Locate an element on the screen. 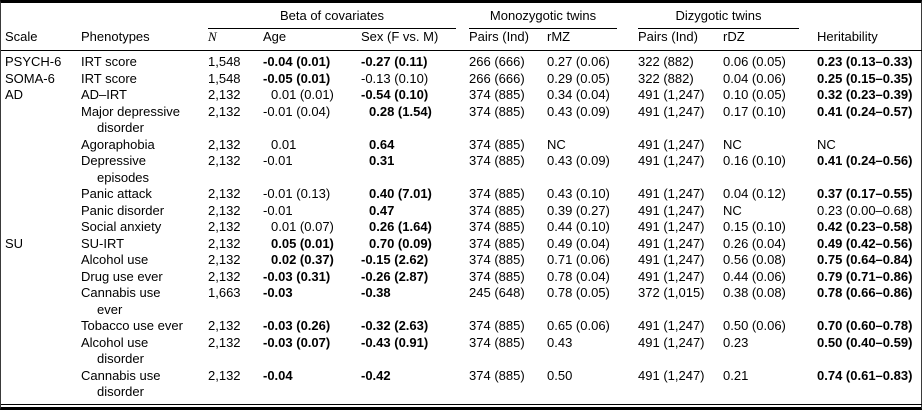  col-header-scale: Scale is located at coordinates (21, 36).